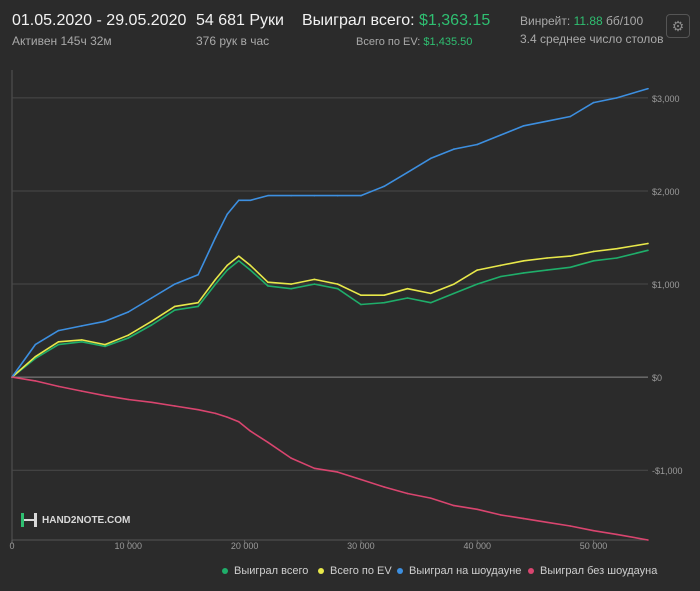 Image resolution: width=700 pixels, height=591 pixels. I want to click on y-tick-label: $1,000, so click(666, 285).